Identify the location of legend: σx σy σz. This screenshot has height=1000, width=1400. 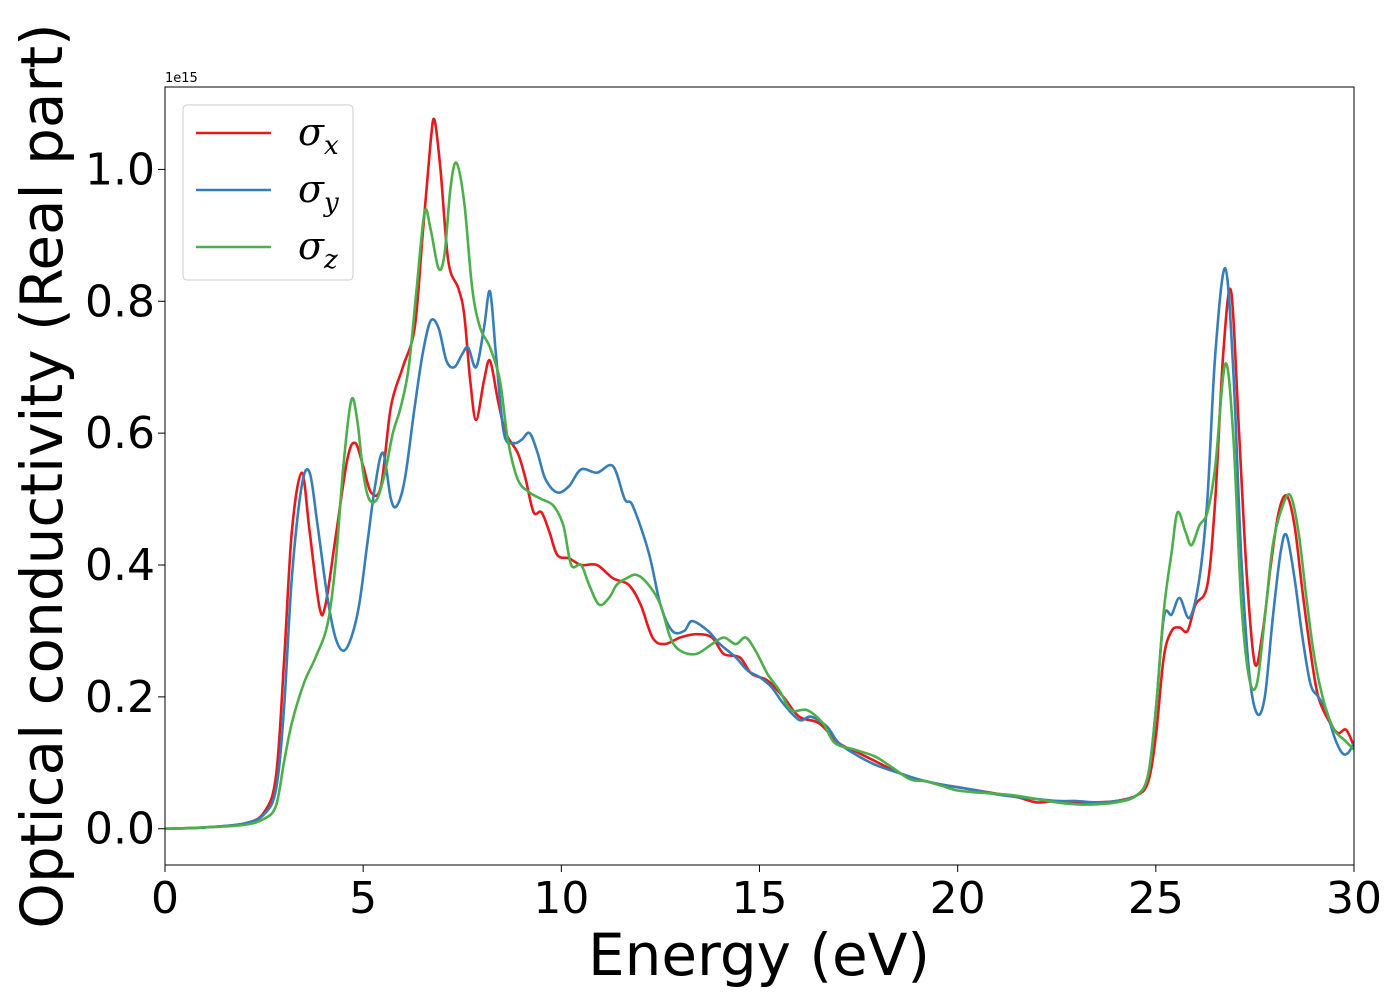
(268, 192).